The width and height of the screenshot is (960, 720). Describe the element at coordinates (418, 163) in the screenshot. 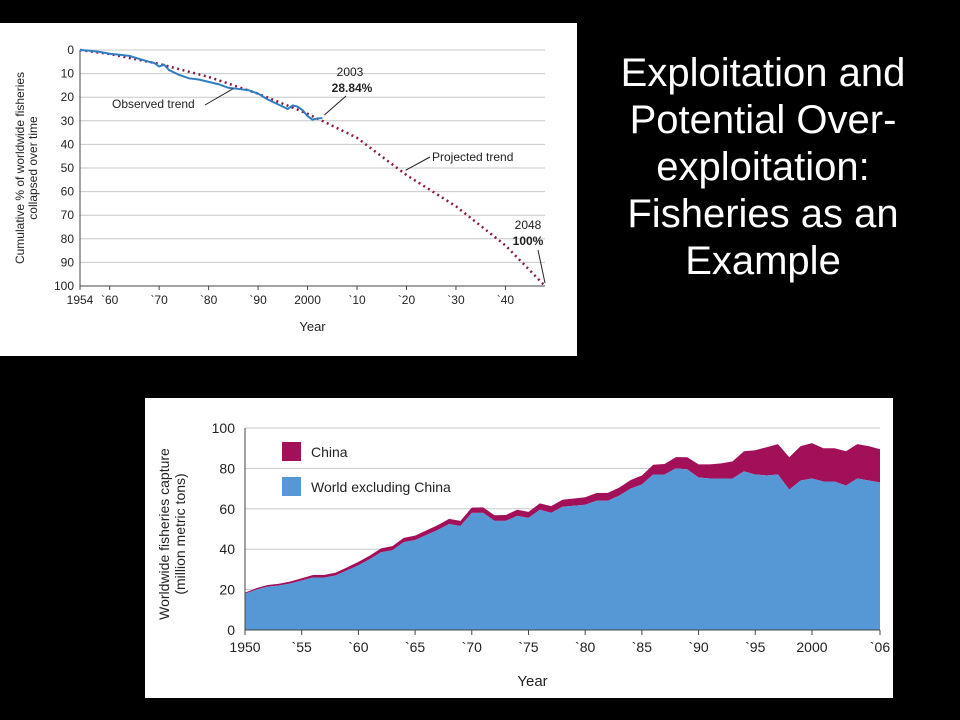

I see `projected-trend-leader` at that location.